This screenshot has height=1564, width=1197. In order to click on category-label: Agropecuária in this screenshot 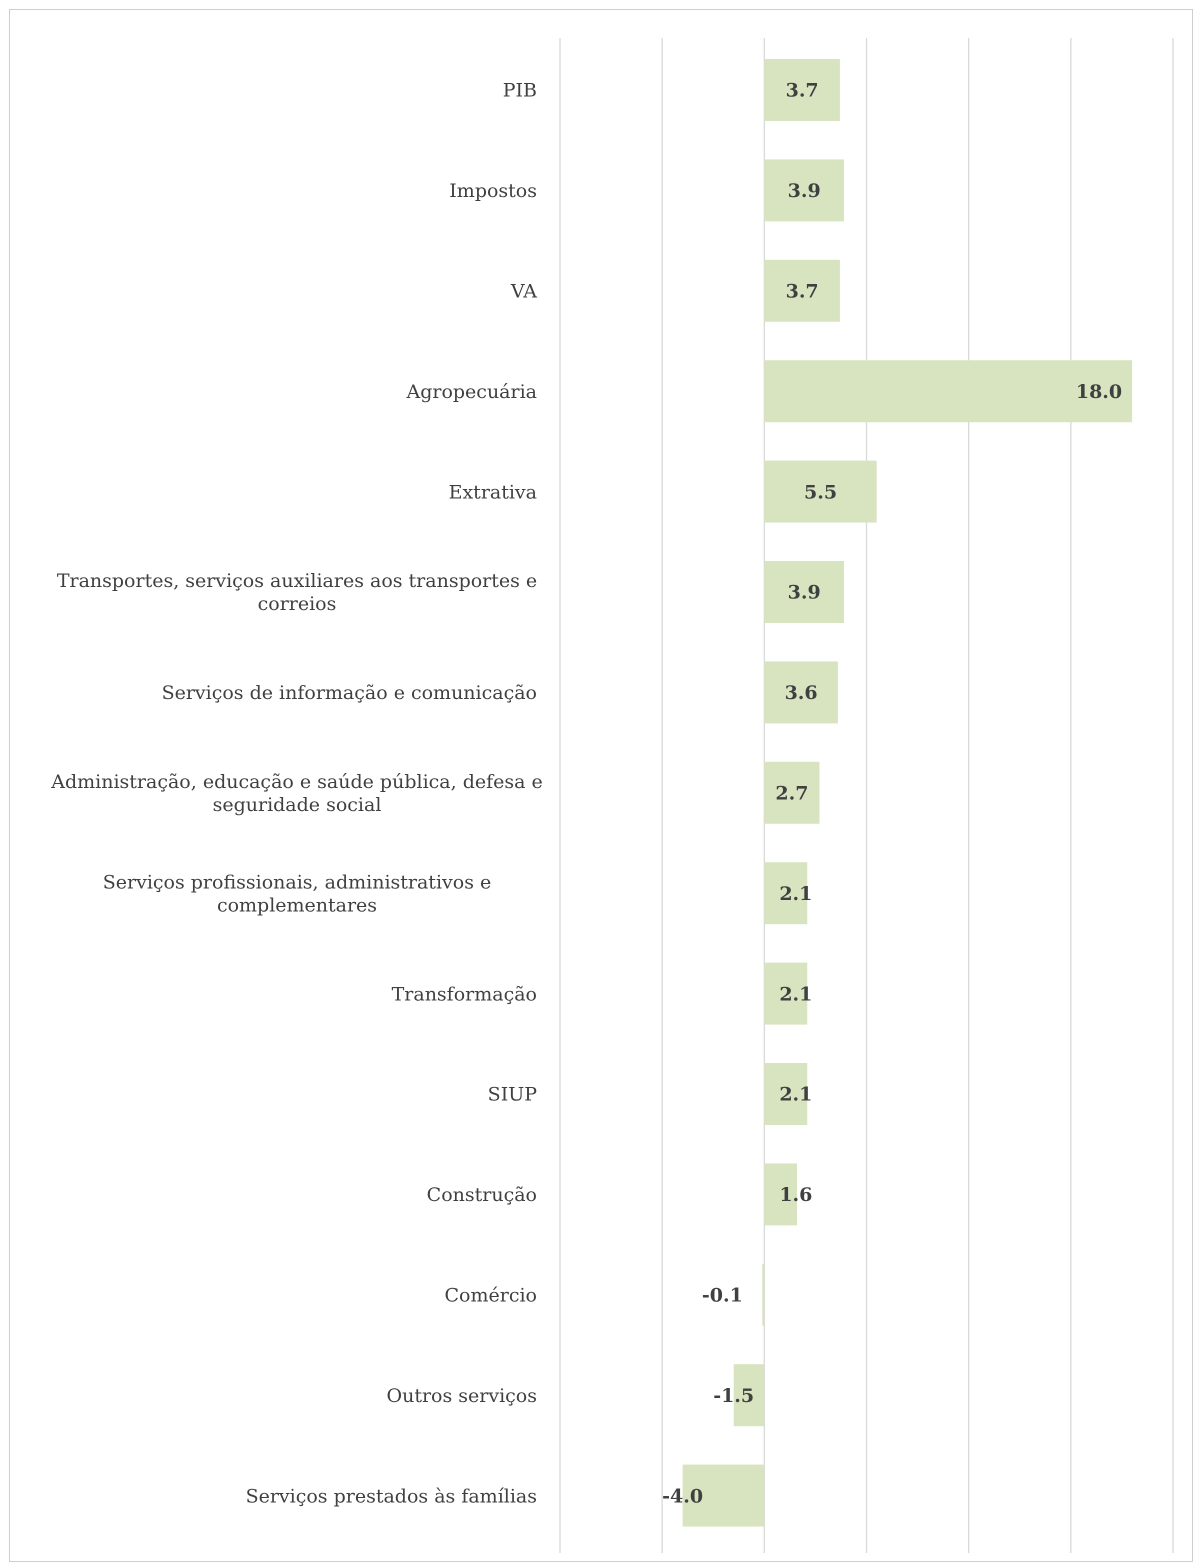, I will do `click(471, 392)`.